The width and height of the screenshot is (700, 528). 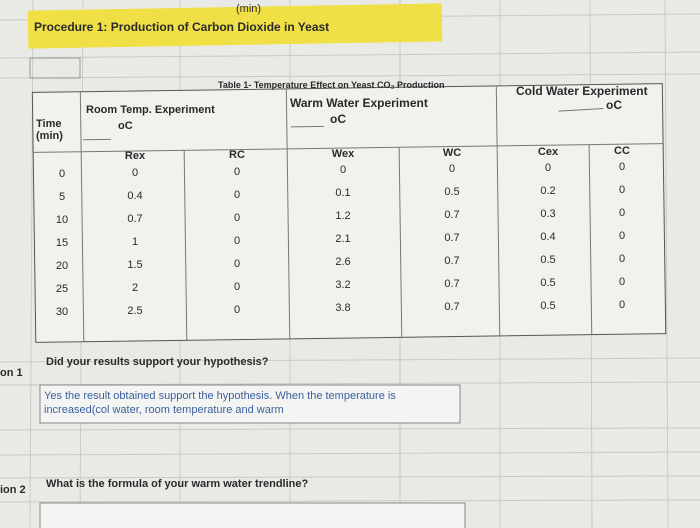 What do you see at coordinates (62, 174) in the screenshot?
I see `time-cell: 0` at bounding box center [62, 174].